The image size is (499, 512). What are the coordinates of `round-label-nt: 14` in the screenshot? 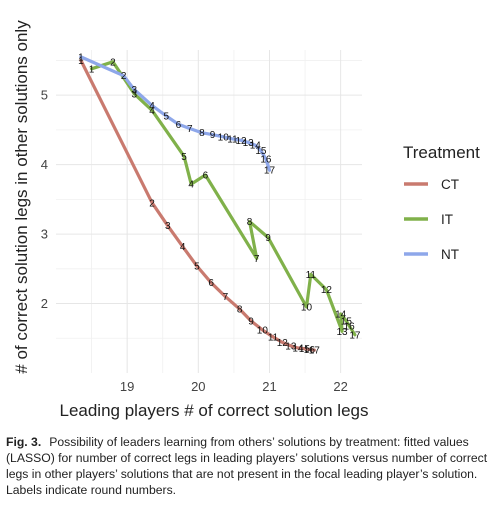 It's located at (256, 146).